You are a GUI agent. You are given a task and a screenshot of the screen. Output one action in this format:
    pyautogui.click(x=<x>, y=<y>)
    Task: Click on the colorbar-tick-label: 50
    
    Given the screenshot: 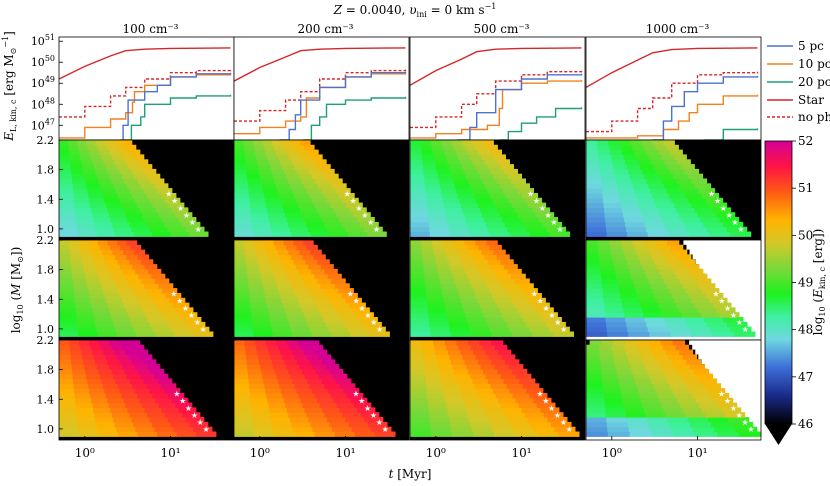 What is the action you would take?
    pyautogui.click(x=805, y=235)
    